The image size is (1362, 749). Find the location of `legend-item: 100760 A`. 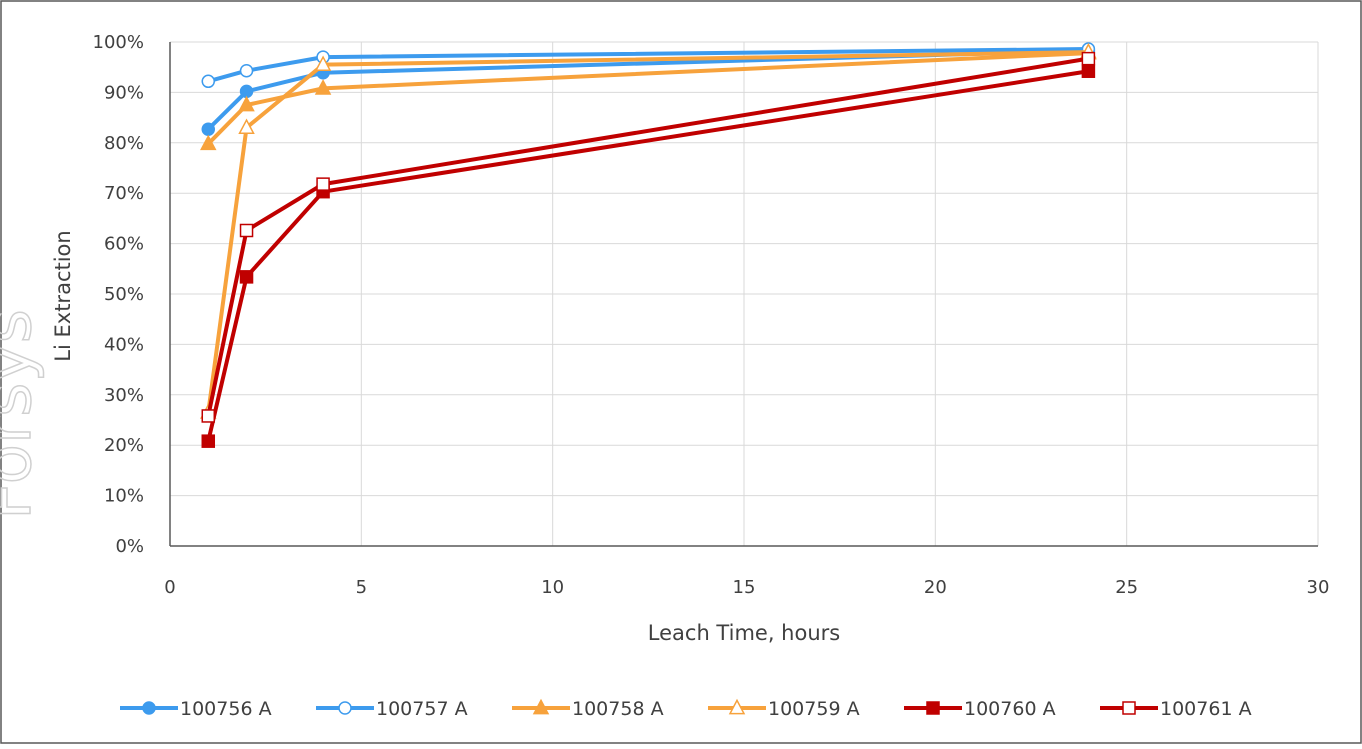

legend-item: 100760 A is located at coordinates (980, 709).